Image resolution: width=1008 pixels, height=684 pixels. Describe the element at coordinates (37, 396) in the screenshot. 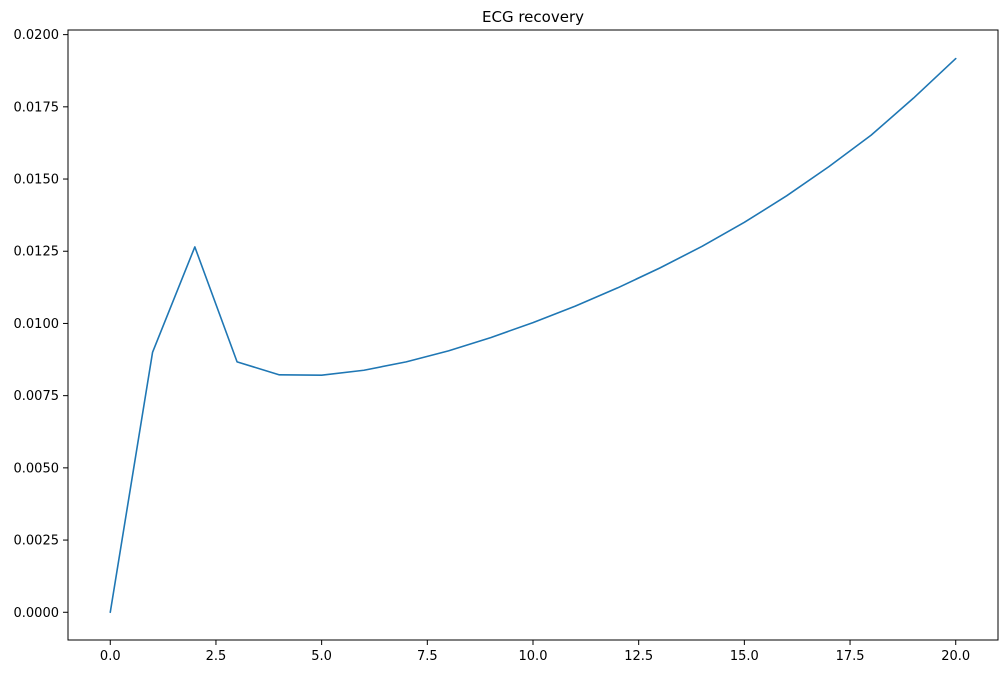

I see `y-tick-label: 0.0075` at that location.